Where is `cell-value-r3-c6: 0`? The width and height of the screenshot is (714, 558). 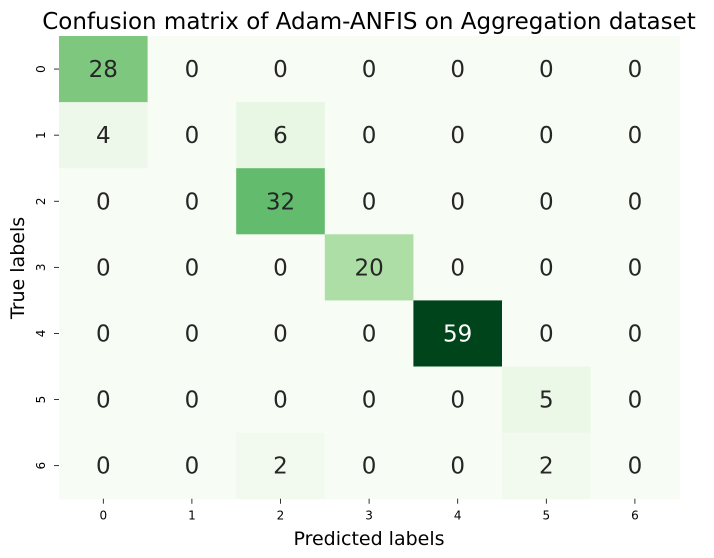 cell-value-r3-c6: 0 is located at coordinates (635, 268).